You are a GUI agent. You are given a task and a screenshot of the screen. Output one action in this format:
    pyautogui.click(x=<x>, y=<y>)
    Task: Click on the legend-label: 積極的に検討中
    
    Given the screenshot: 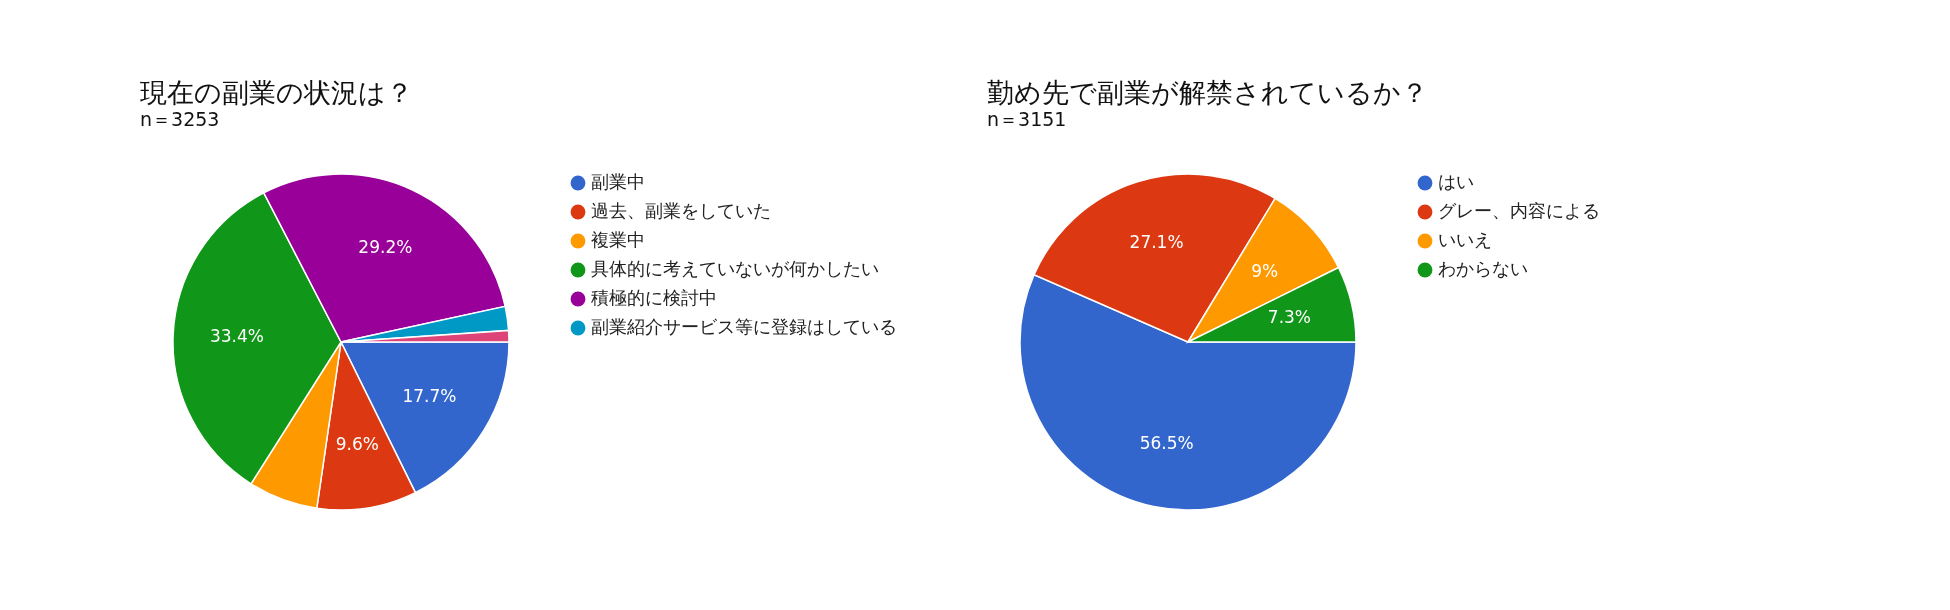 What is the action you would take?
    pyautogui.click(x=654, y=297)
    